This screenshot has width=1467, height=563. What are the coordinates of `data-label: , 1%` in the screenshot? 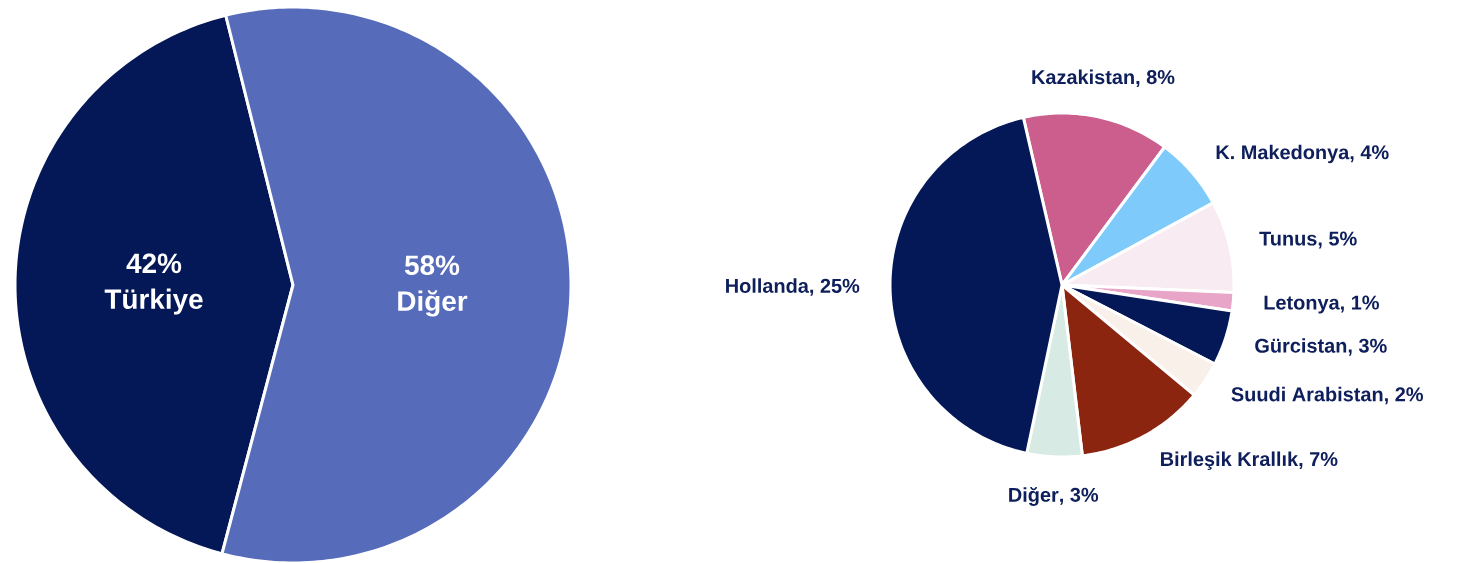 It's located at (1360, 304).